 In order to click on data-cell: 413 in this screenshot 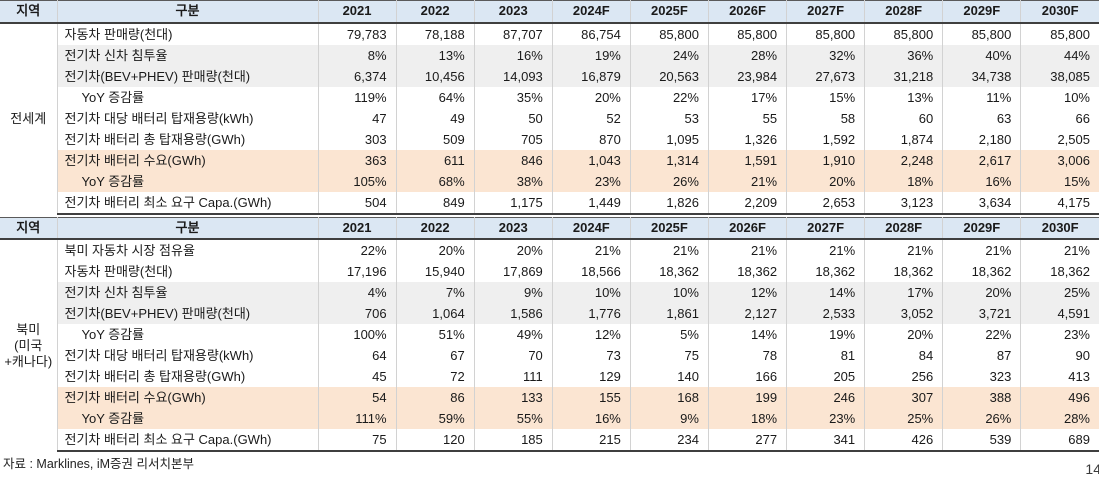, I will do `click(1079, 376)`.